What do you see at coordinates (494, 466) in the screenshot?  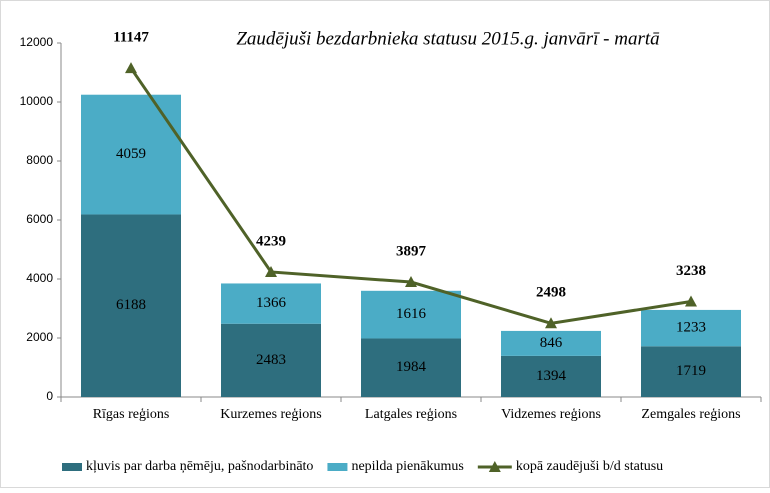 I see `legend-marker` at bounding box center [494, 466].